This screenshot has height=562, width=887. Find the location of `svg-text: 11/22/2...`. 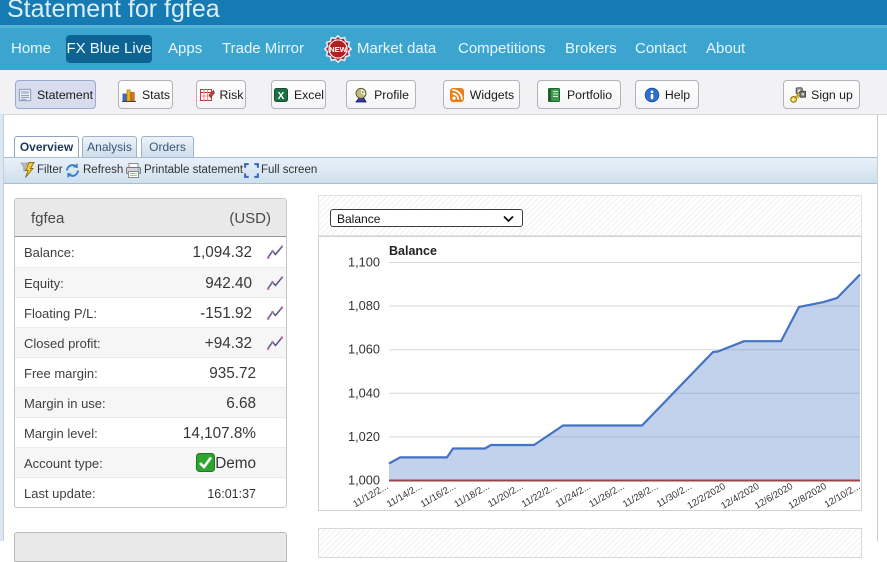

svg-text: 11/22/2... is located at coordinates (539, 495).